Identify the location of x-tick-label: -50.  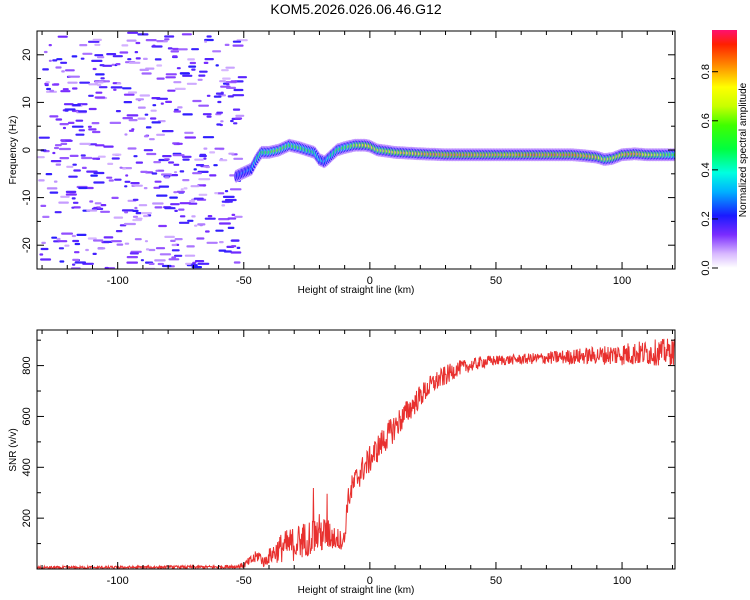
(244, 281).